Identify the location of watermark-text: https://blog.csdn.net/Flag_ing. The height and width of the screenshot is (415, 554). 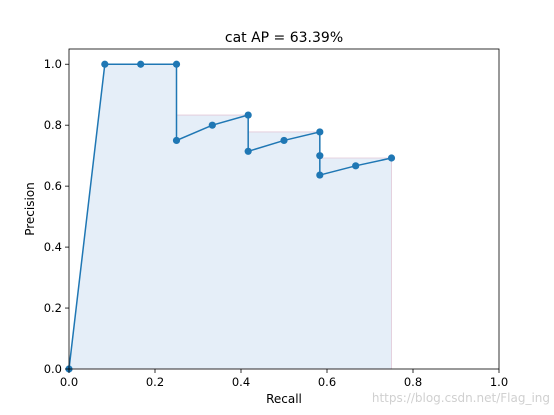
(461, 398).